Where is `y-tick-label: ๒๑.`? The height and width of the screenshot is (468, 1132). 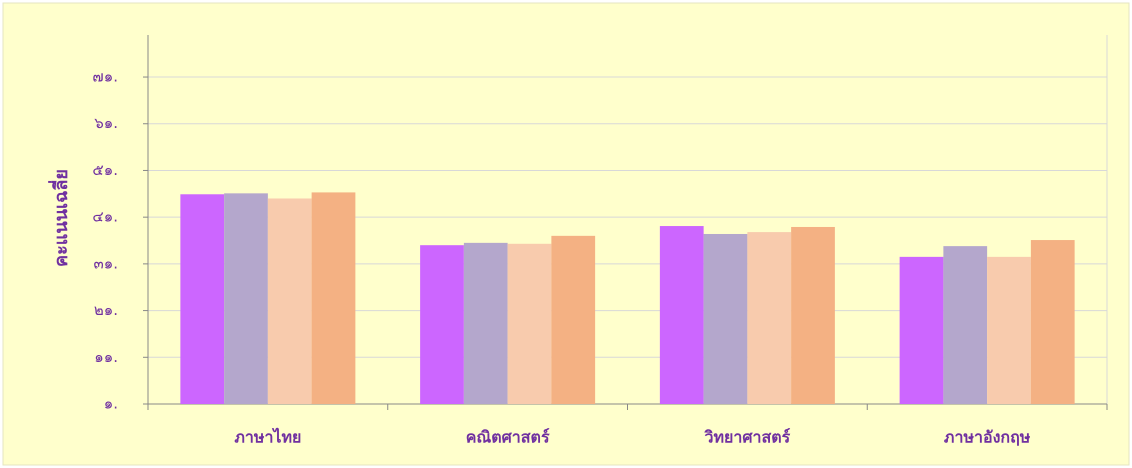
y-tick-label: ๒๑. is located at coordinates (106, 310).